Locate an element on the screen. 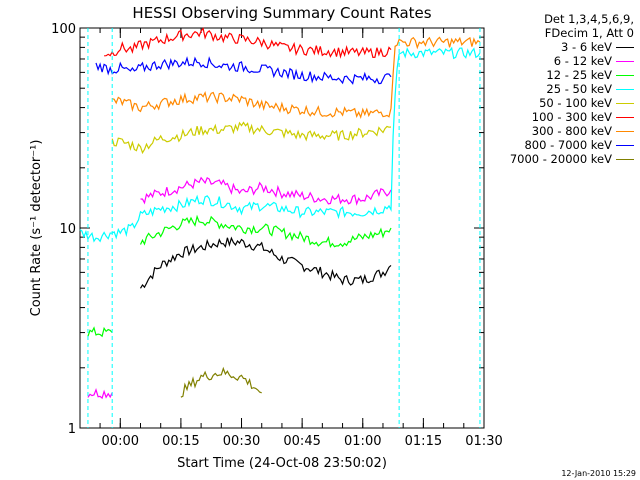 This screenshot has width=640, height=480. legend-entry: 300 - 800 keV is located at coordinates (583, 131).